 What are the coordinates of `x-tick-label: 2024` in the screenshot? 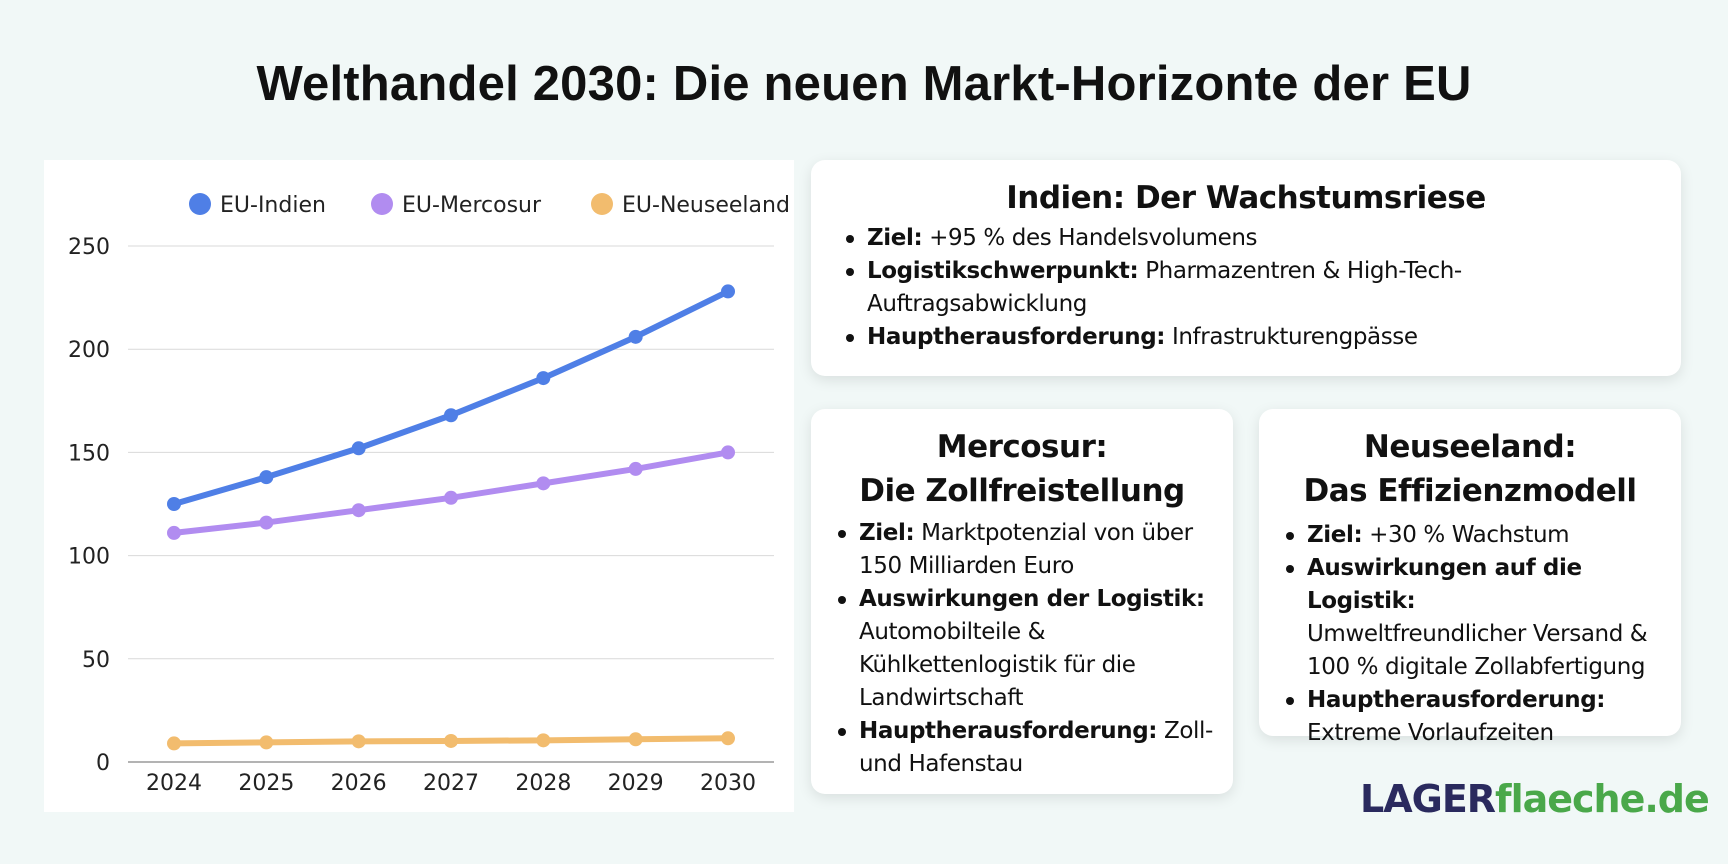 It's located at (174, 783).